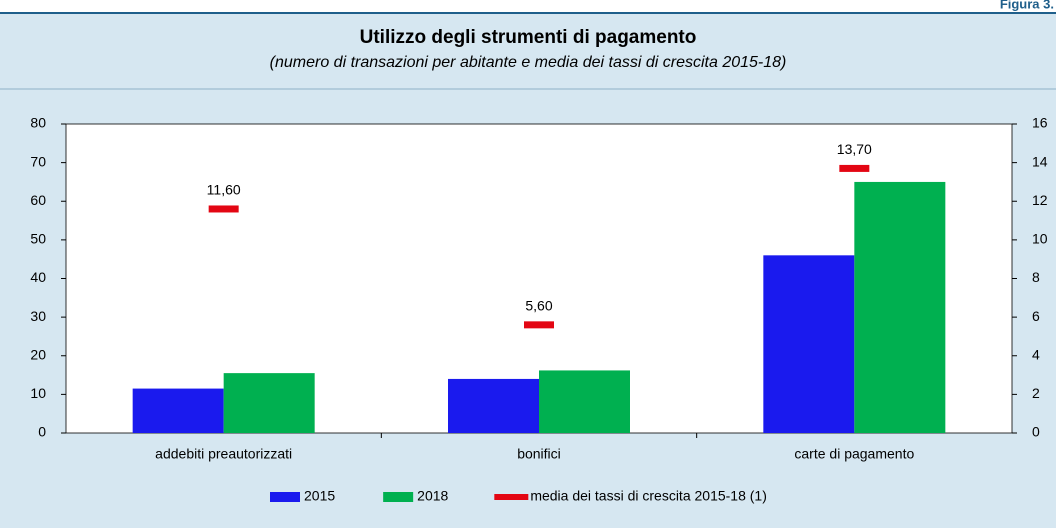 Image resolution: width=1056 pixels, height=528 pixels. What do you see at coordinates (224, 190) in the screenshot?
I see `data-label: 11,60` at bounding box center [224, 190].